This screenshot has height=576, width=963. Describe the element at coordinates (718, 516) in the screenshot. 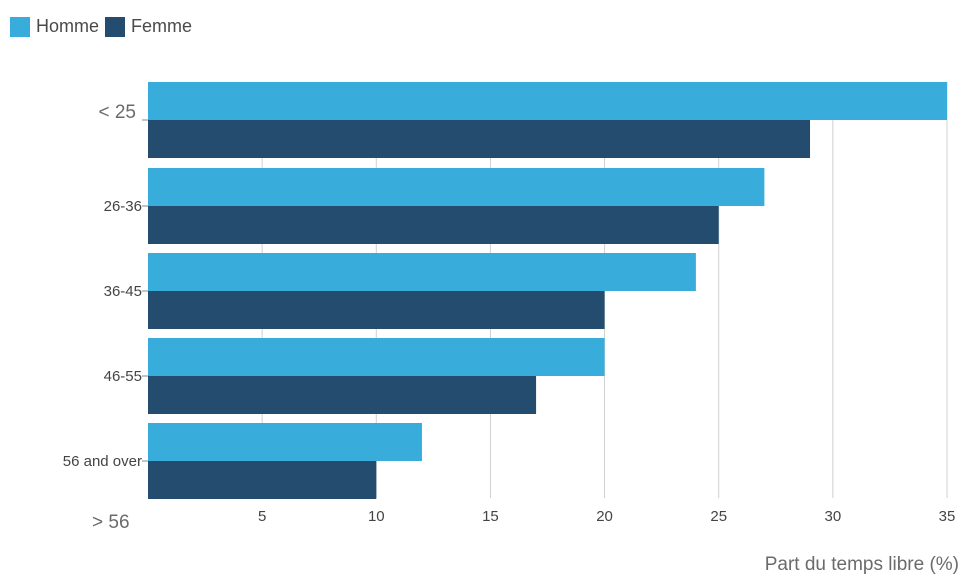

I see `x-tick-label-25: 25` at that location.